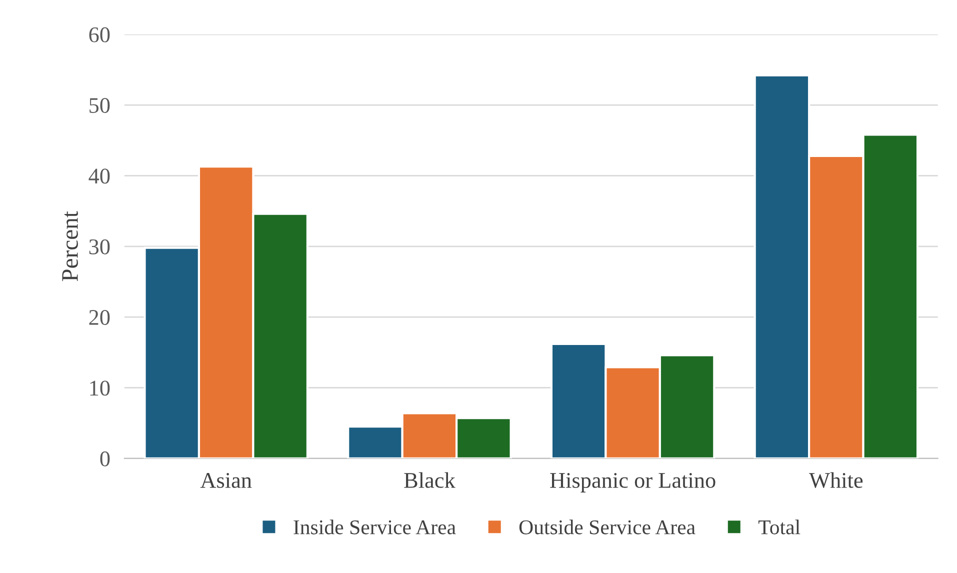 The width and height of the screenshot is (957, 573). I want to click on y-tick-label: 30, so click(99, 246).